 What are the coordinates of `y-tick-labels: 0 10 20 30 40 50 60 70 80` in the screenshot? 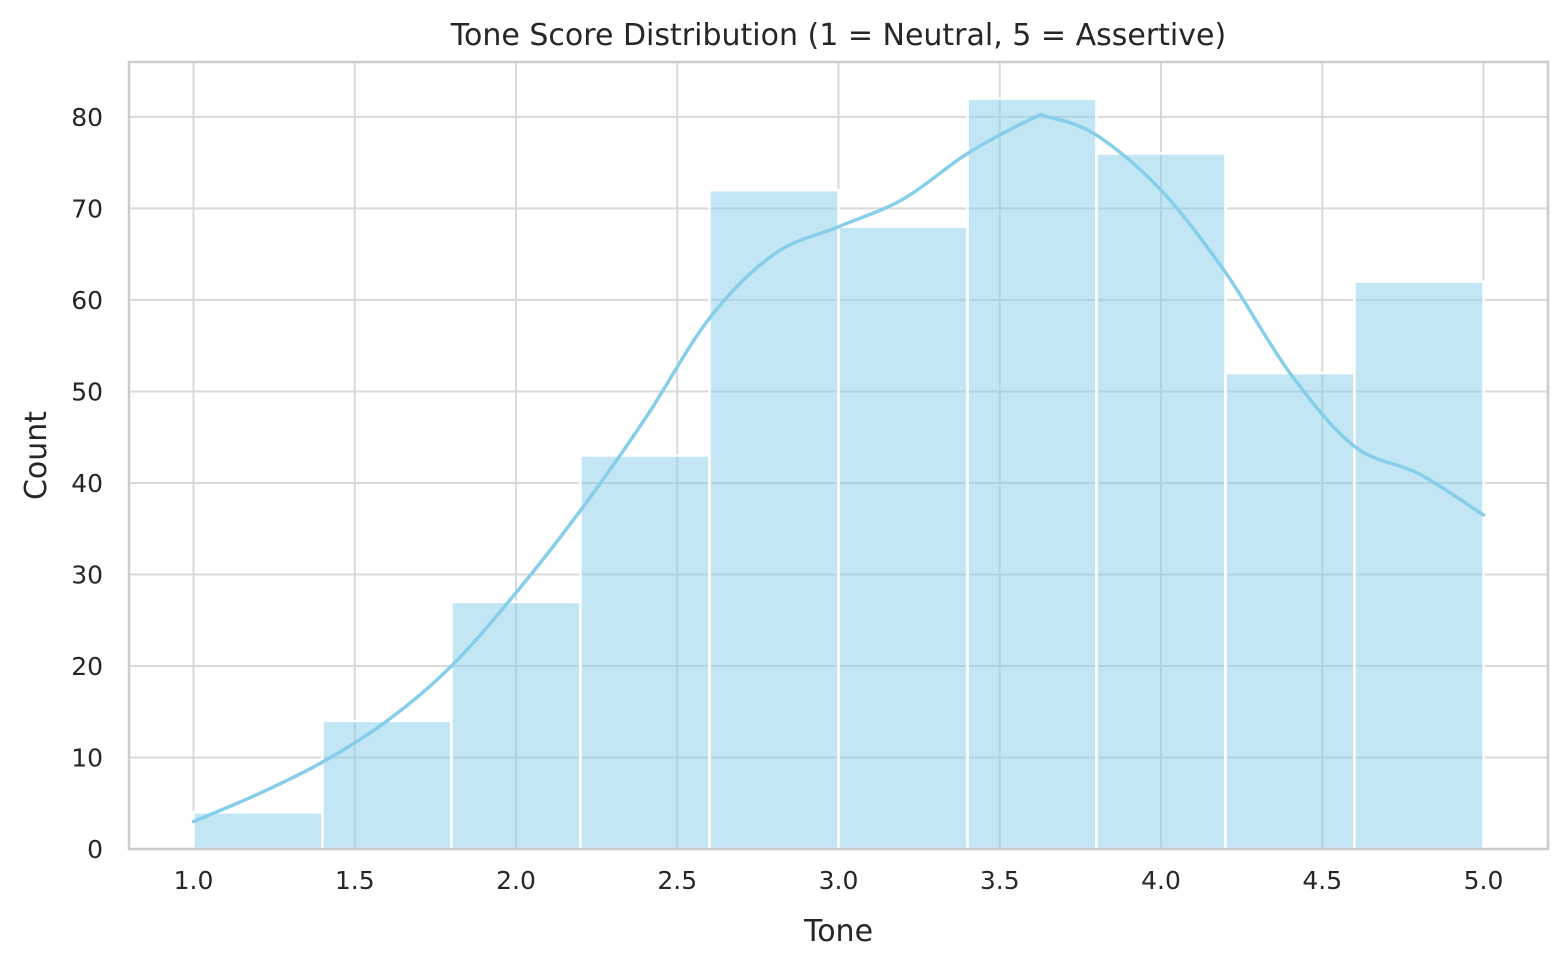 It's located at (87, 483).